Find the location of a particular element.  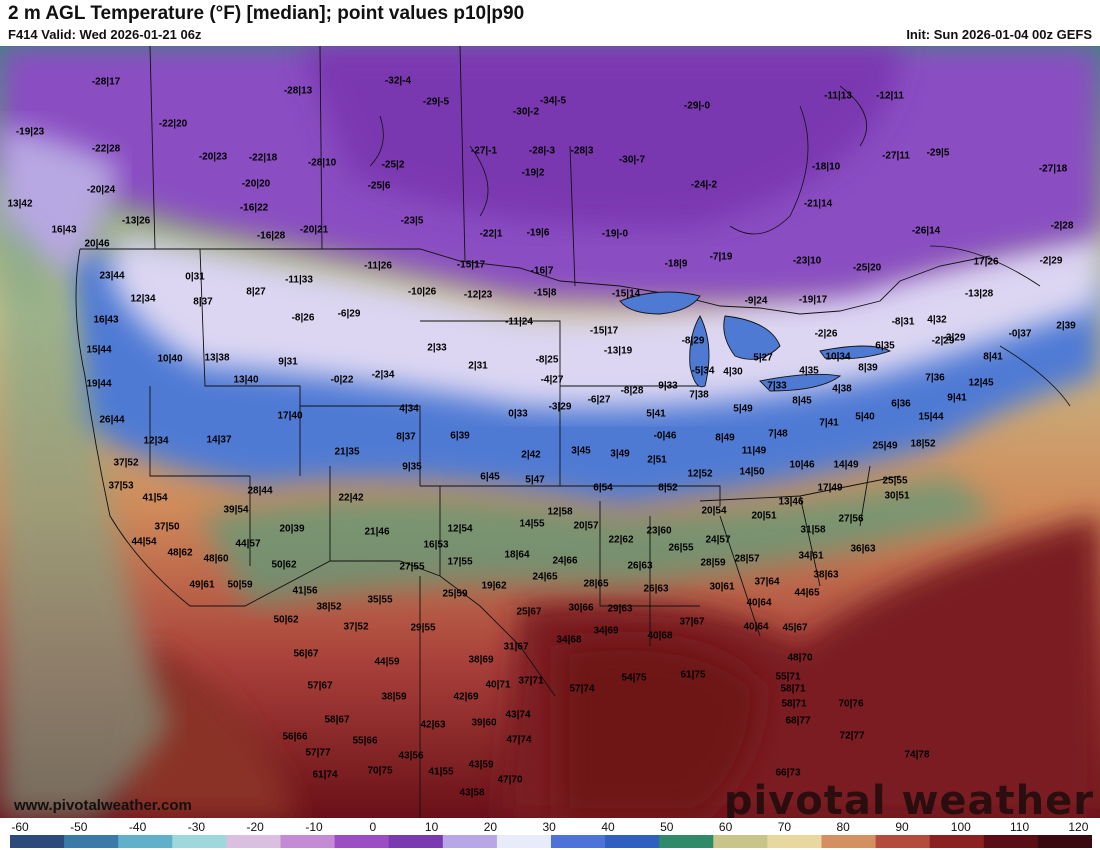

point-value: 29|55 is located at coordinates (423, 628).